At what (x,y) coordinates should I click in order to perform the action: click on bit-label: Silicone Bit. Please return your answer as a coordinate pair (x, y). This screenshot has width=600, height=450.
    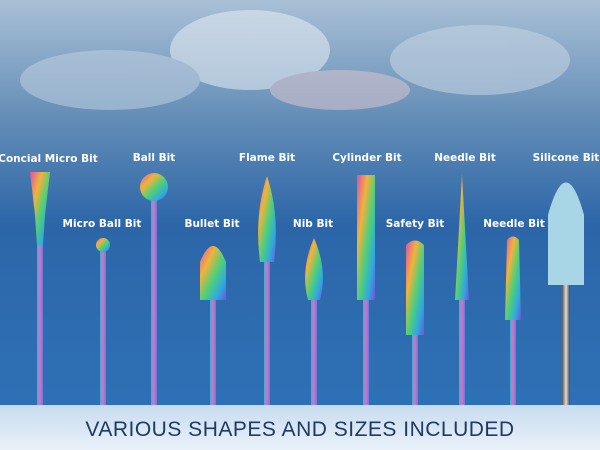
    Looking at the image, I should click on (566, 158).